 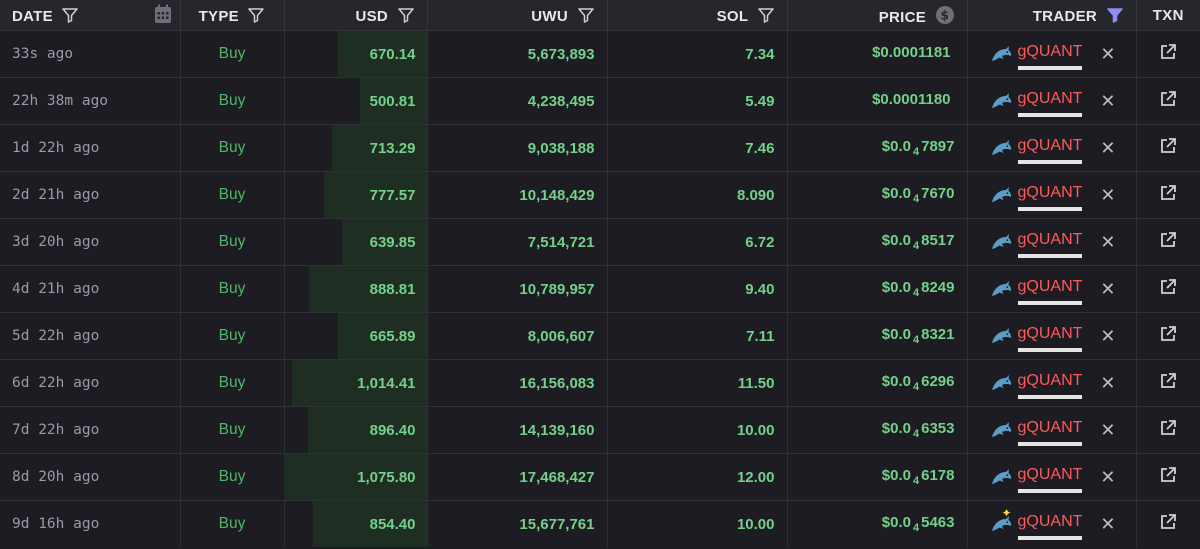 I want to click on price-digits: 6353, so click(x=938, y=428).